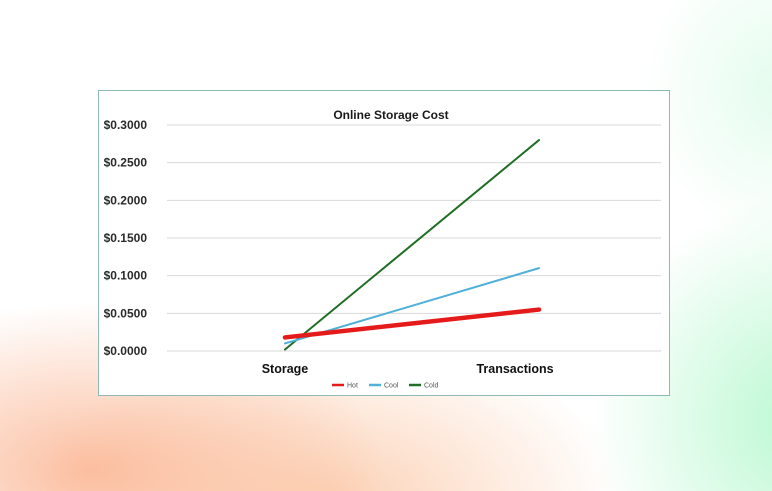 Image resolution: width=772 pixels, height=491 pixels. I want to click on chart-title: Online Storage Cost, so click(390, 115).